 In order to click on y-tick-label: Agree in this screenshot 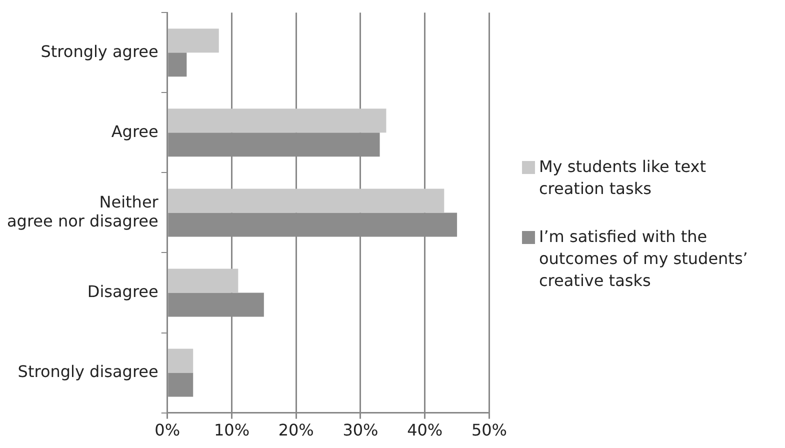, I will do `click(134, 131)`.